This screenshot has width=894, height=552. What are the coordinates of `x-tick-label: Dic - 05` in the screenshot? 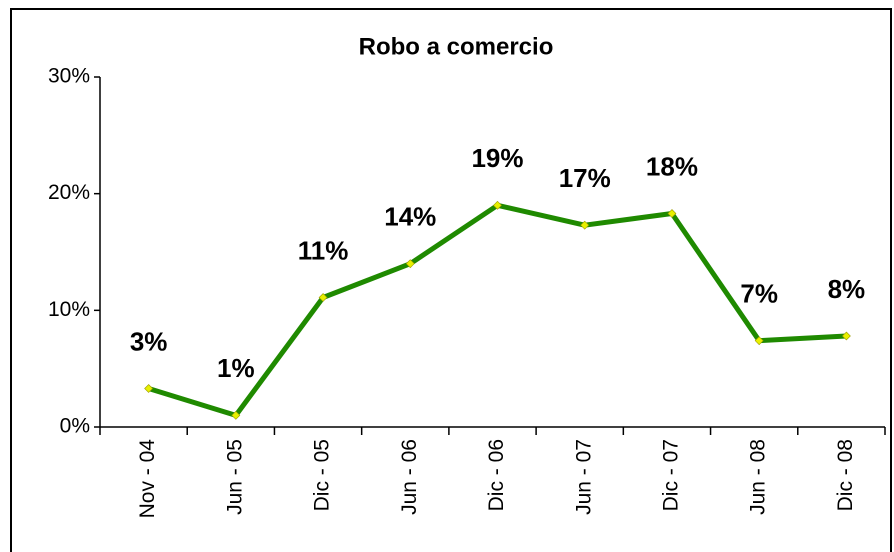 It's located at (322, 475).